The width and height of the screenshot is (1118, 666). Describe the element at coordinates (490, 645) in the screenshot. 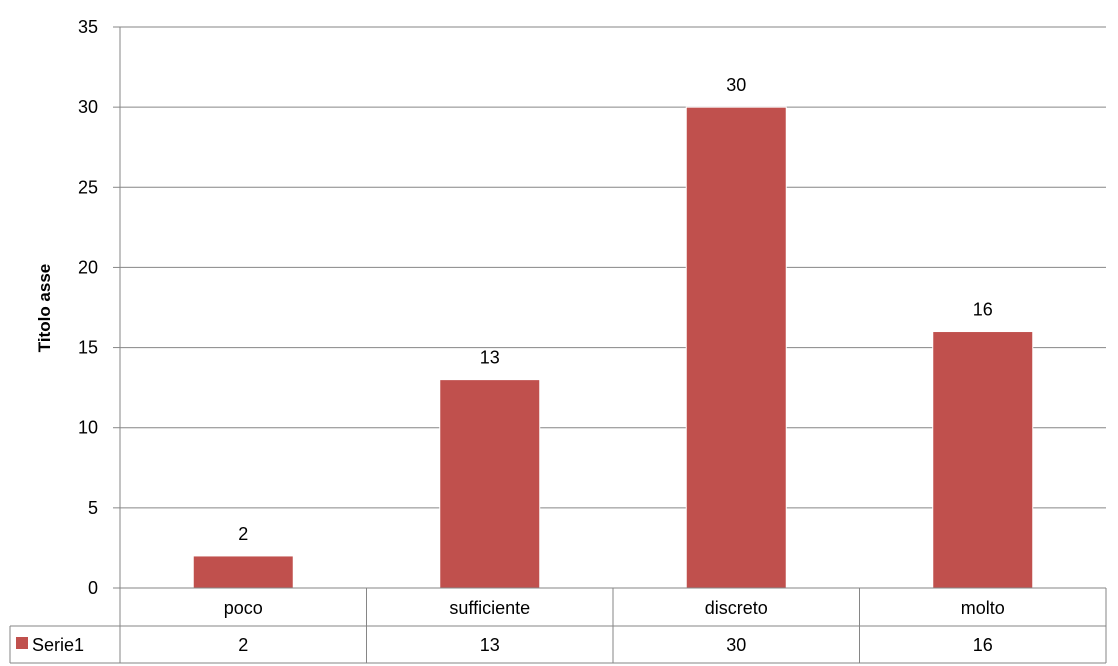

I see `table-value: 13` at that location.